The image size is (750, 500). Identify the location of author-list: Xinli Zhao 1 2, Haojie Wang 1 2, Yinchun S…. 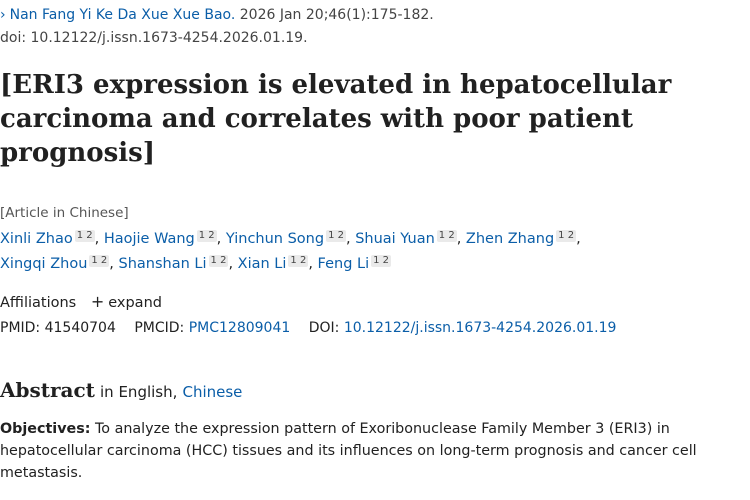
(350, 252).